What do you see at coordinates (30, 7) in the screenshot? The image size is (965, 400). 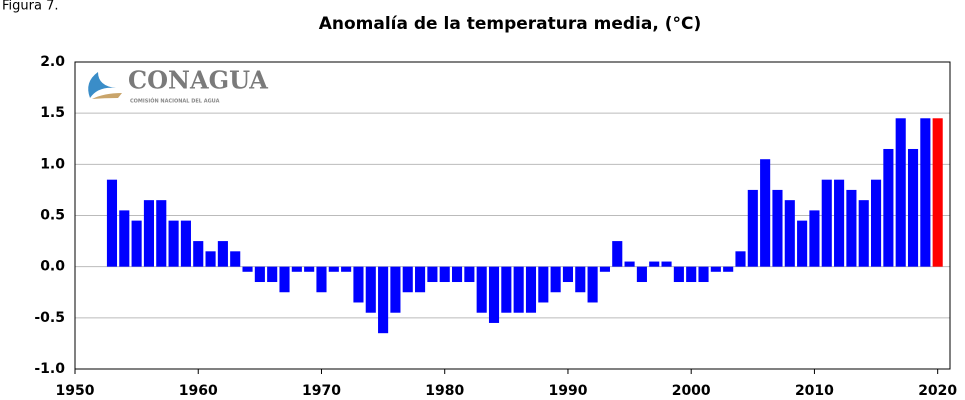 I see `figure-label: Figura 7.` at bounding box center [30, 7].